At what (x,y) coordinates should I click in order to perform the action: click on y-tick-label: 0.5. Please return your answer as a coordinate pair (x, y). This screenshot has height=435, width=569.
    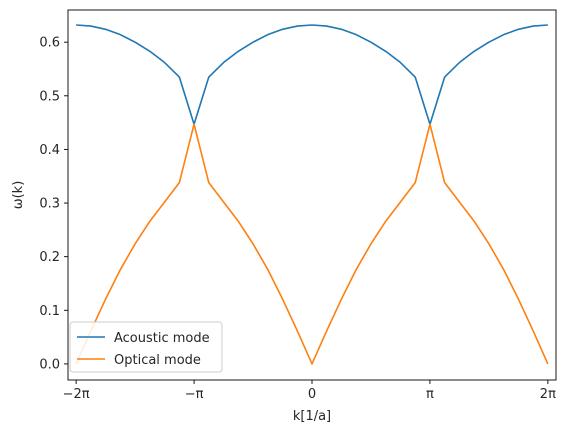
    Looking at the image, I should click on (49, 96).